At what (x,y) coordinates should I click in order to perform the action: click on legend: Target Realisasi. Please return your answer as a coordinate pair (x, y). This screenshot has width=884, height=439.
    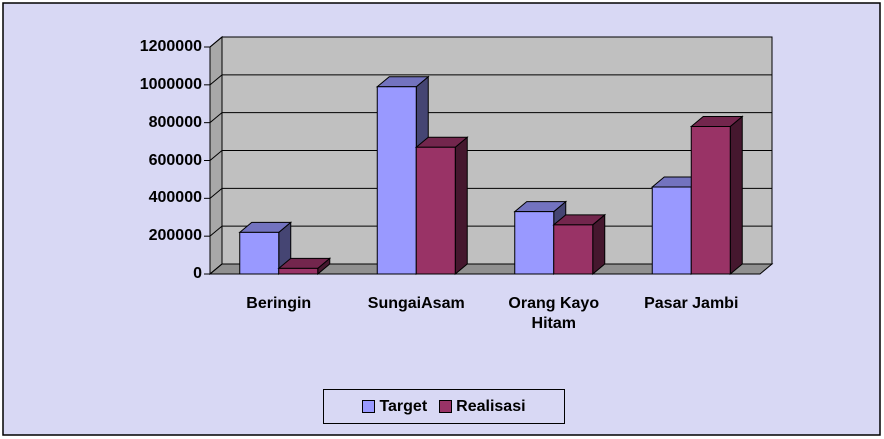
    Looking at the image, I should click on (444, 406).